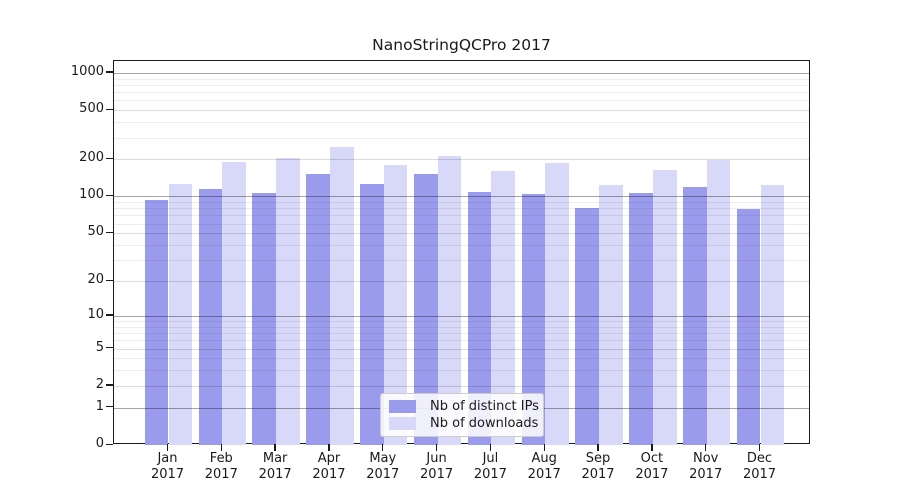 The width and height of the screenshot is (900, 500). I want to click on y-tick-label-100: 100, so click(91, 195).